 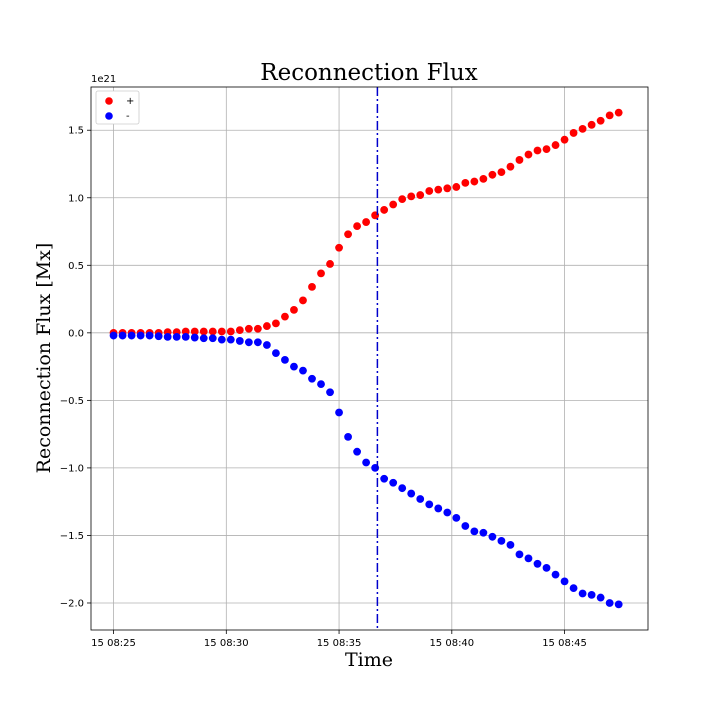 What do you see at coordinates (130, 101) in the screenshot?
I see `legend-label-plus: +` at bounding box center [130, 101].